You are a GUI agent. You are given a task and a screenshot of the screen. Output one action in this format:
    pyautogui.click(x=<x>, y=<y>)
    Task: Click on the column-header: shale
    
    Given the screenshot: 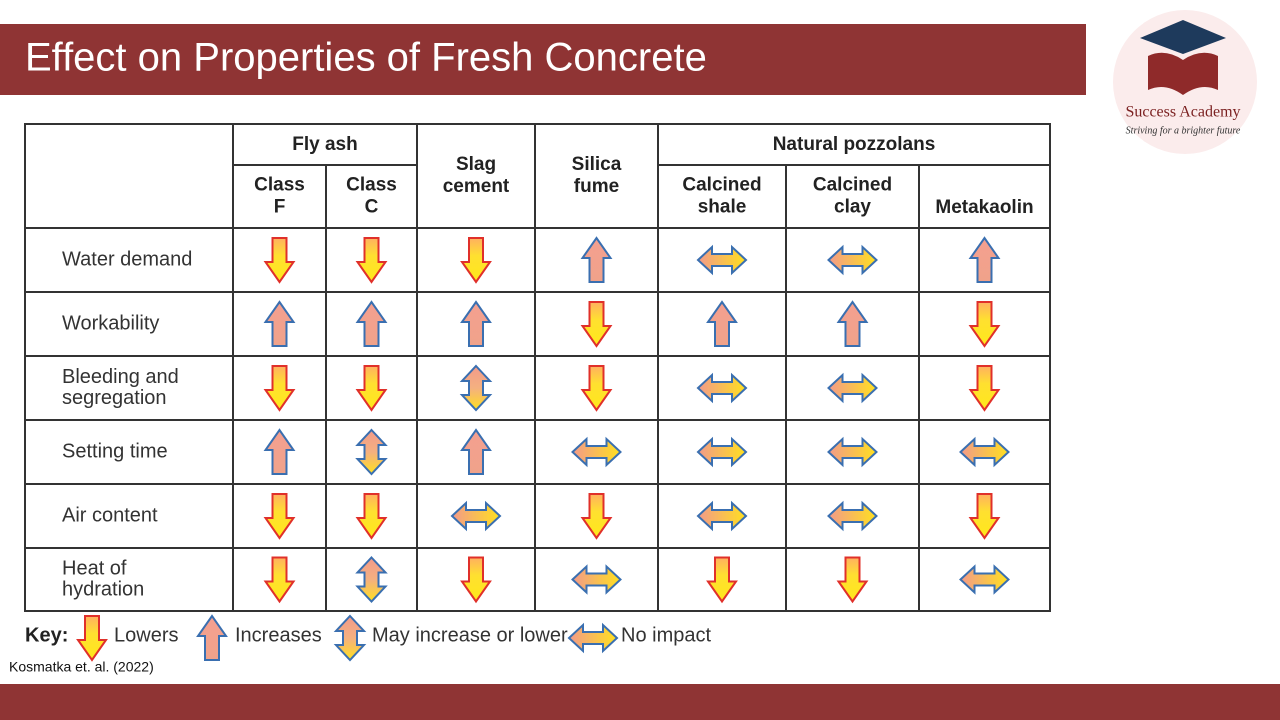 What is the action you would take?
    pyautogui.click(x=722, y=207)
    